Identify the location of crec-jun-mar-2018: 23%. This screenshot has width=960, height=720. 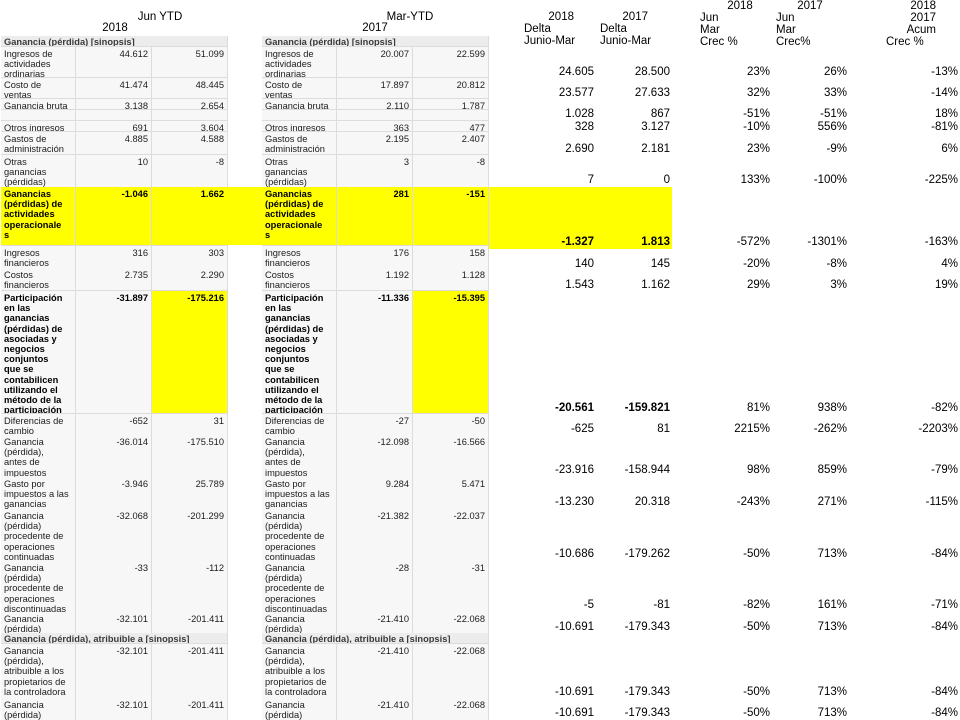
(758, 149).